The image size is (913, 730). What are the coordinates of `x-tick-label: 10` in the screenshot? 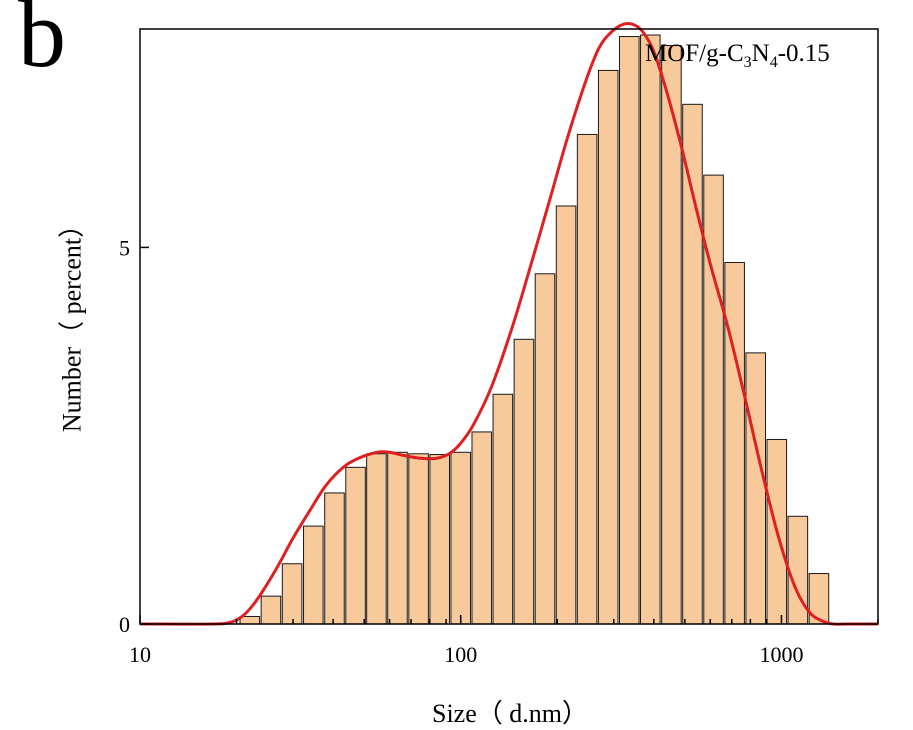 It's located at (140, 654).